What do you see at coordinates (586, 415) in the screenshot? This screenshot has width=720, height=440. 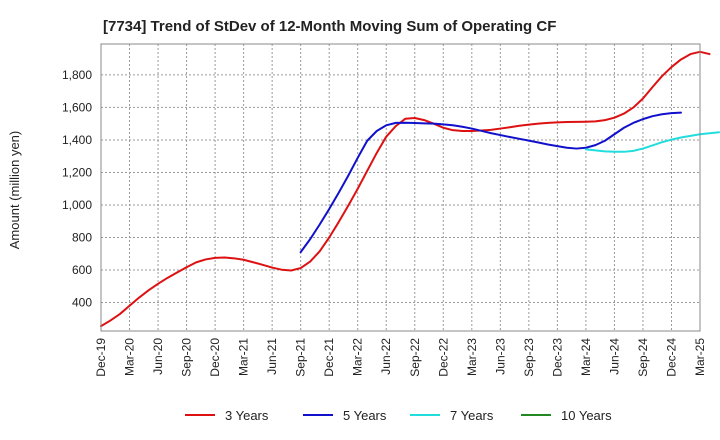 I see `legend-label-10-years: 10 Years` at bounding box center [586, 415].